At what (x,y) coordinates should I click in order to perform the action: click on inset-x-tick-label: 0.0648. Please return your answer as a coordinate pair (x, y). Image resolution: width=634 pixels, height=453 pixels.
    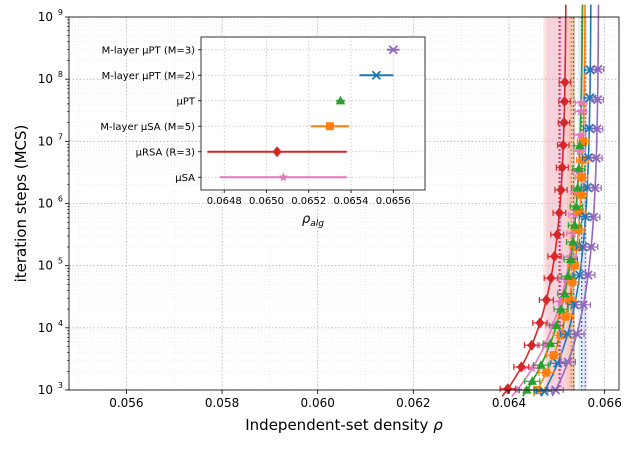
    Looking at the image, I should click on (224, 201).